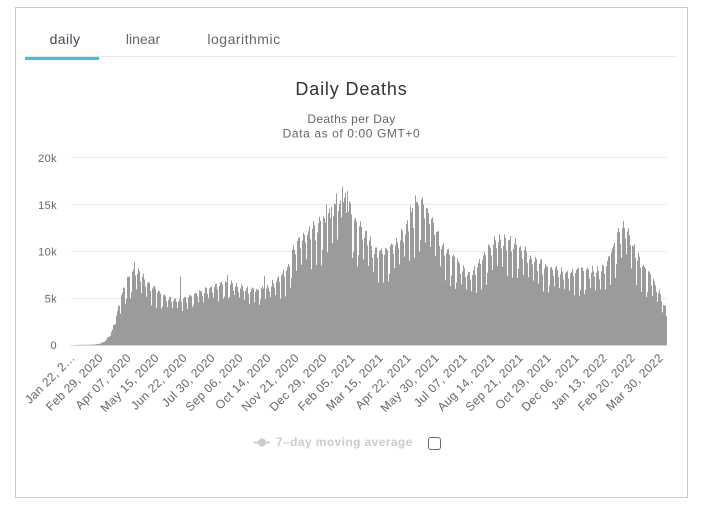 Image resolution: width=703 pixels, height=519 pixels. What do you see at coordinates (47, 159) in the screenshot?
I see `svg-text: 20k` at bounding box center [47, 159].